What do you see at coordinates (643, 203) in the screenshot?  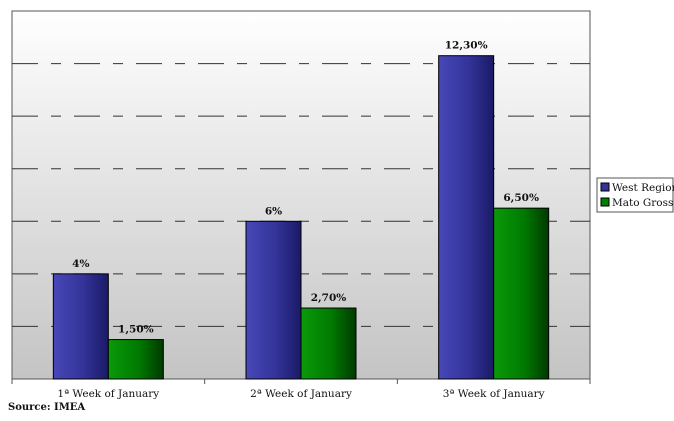 I see `legend-label-mato-grosso: Mato Grosso` at bounding box center [643, 203].